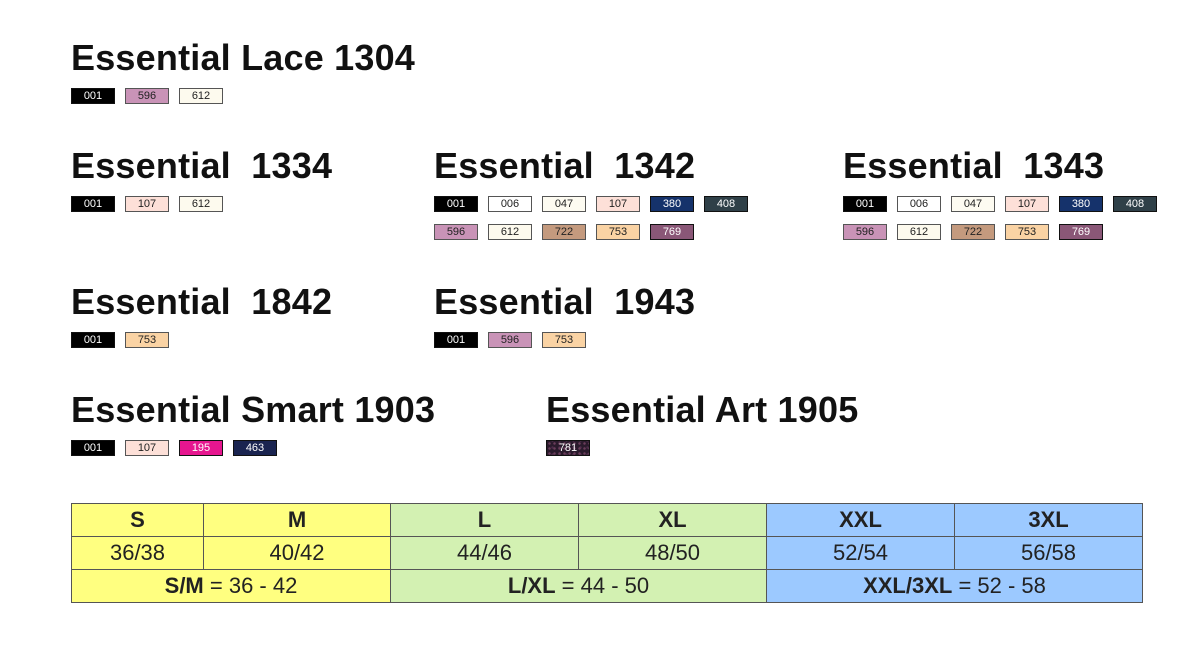  What do you see at coordinates (201, 448) in the screenshot?
I see `color-swatch: 195` at bounding box center [201, 448].